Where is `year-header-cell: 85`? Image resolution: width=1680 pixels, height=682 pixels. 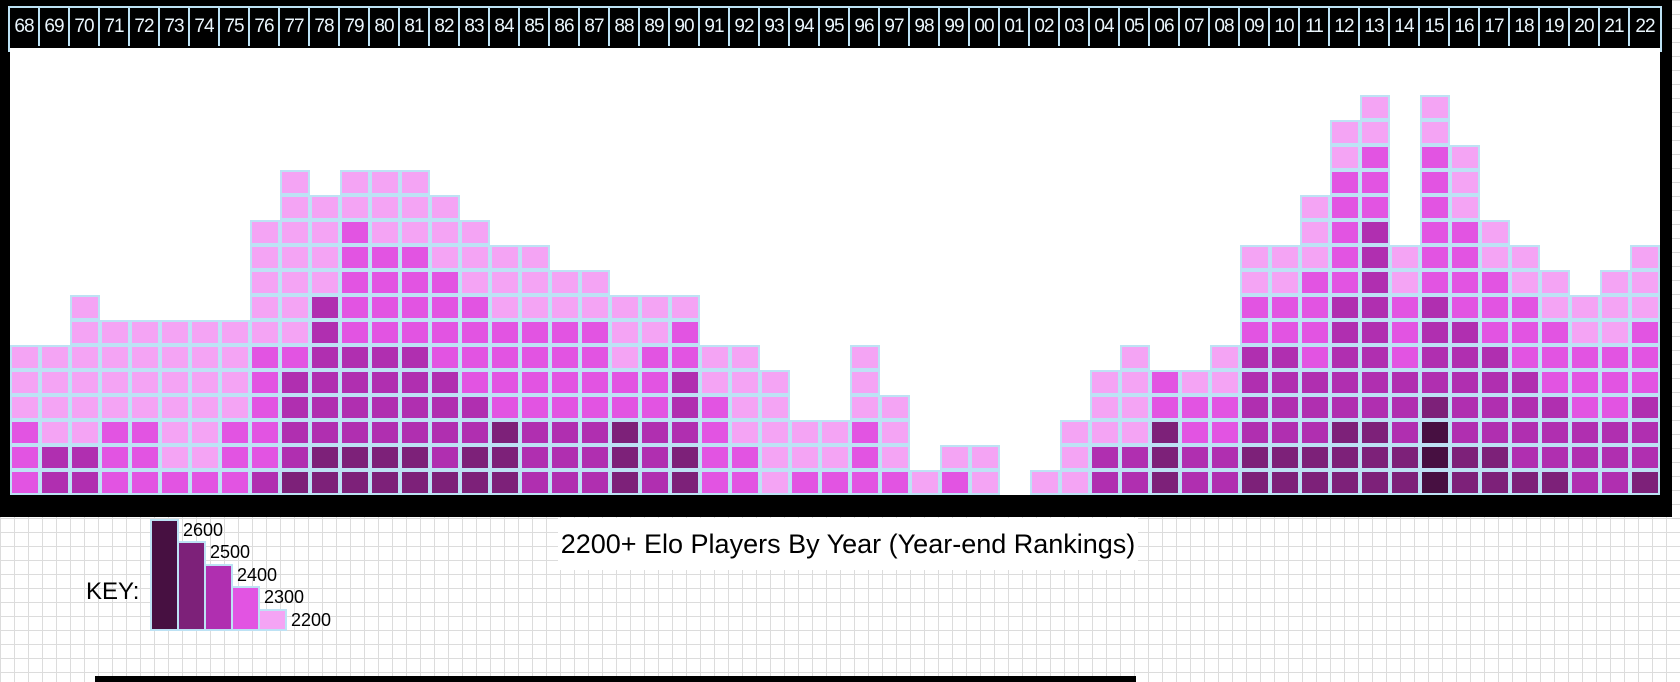 year-header-cell: 85 is located at coordinates (535, 27).